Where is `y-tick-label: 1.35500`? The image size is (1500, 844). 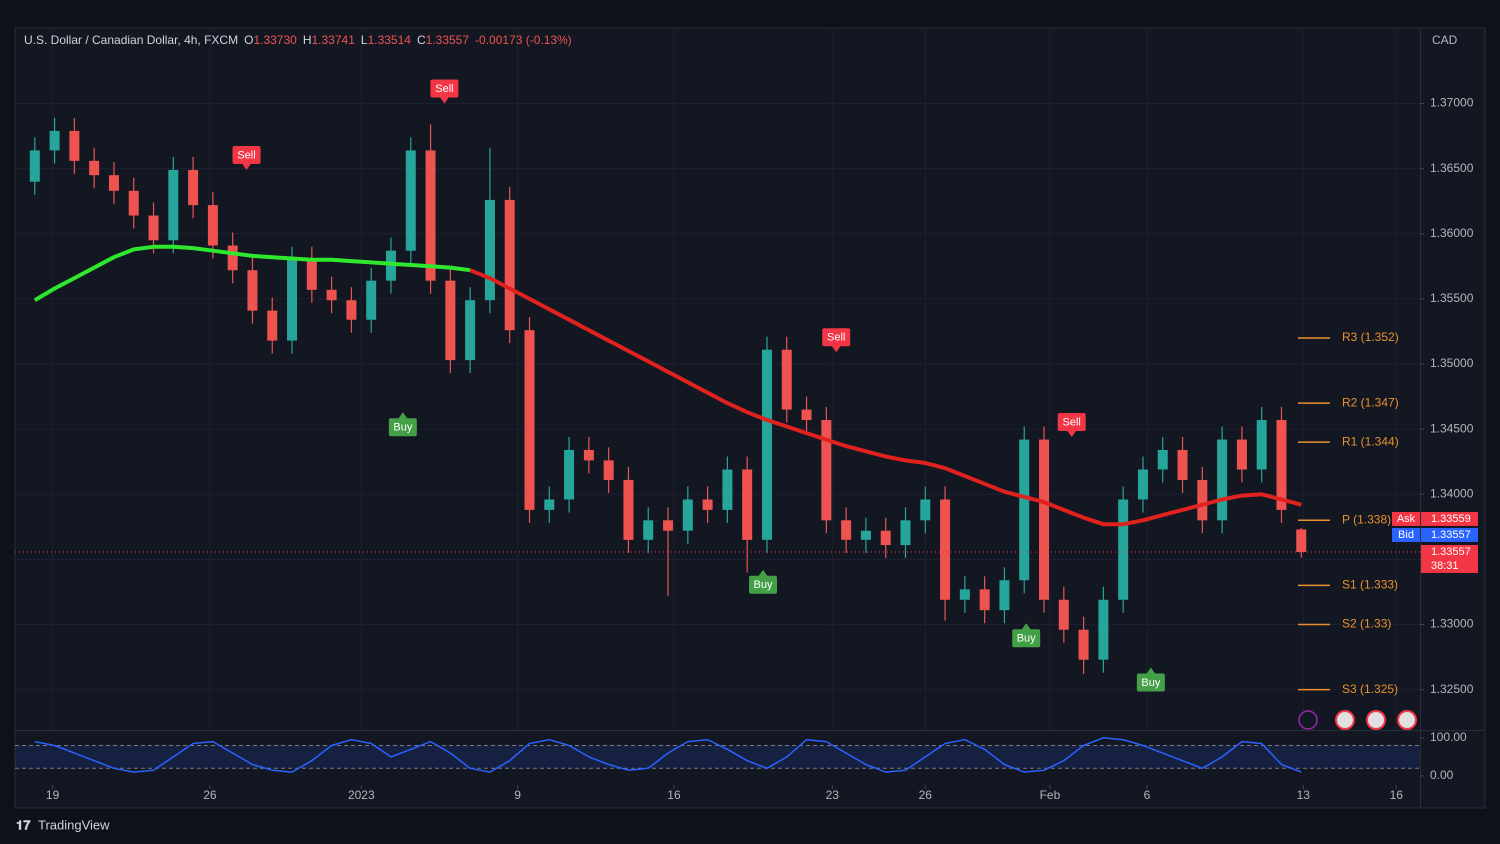
y-tick-label: 1.35500 is located at coordinates (1452, 298).